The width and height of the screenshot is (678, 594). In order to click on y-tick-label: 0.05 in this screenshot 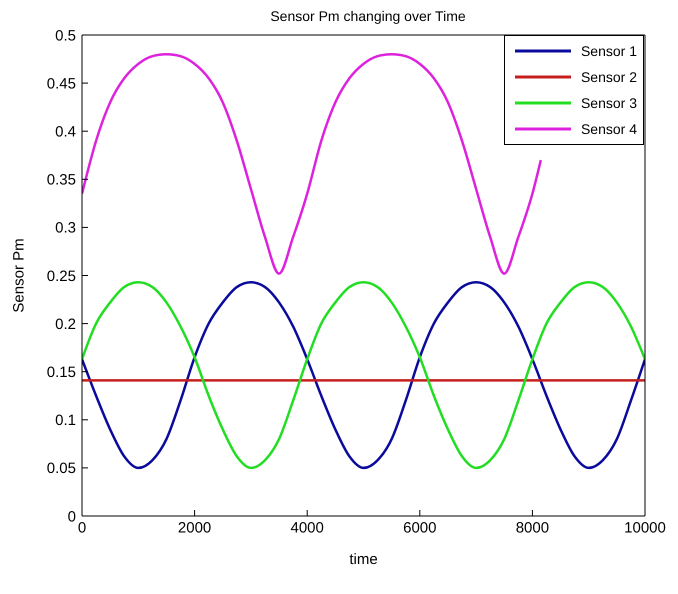, I will do `click(61, 469)`.